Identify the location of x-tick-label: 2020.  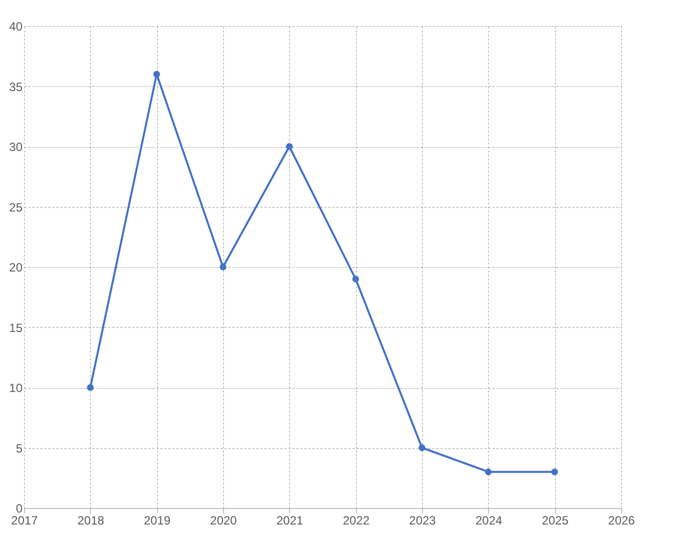
(224, 521).